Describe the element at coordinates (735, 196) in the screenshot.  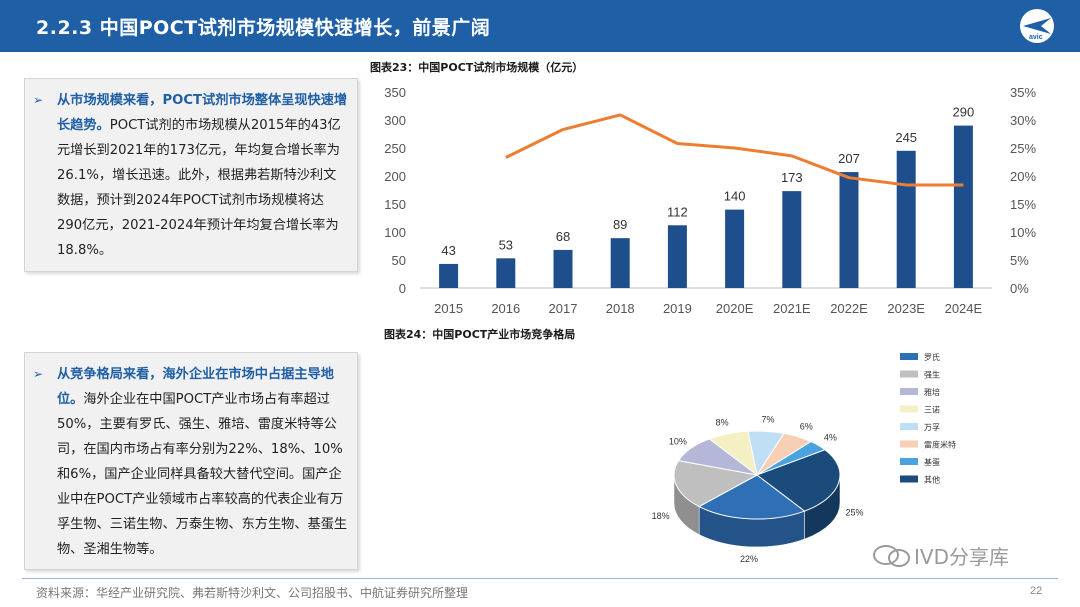
I see `bar-data-label: 140` at that location.